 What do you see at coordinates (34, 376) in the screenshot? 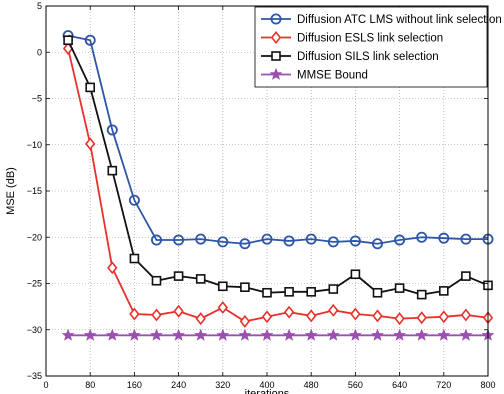
I see `y-tick-label: −35` at bounding box center [34, 376].